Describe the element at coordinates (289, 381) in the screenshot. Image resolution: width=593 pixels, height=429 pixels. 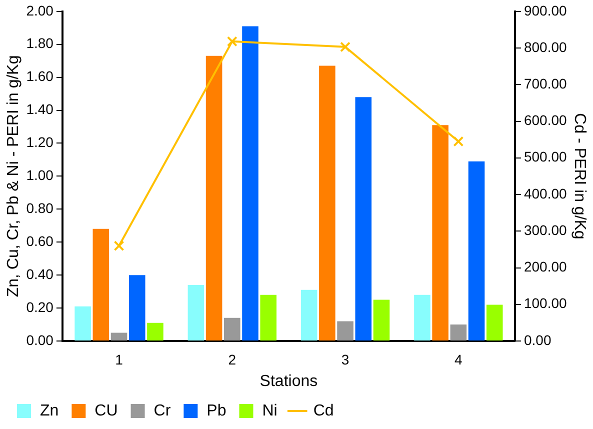
I see `x-axis-title: Stations` at that location.